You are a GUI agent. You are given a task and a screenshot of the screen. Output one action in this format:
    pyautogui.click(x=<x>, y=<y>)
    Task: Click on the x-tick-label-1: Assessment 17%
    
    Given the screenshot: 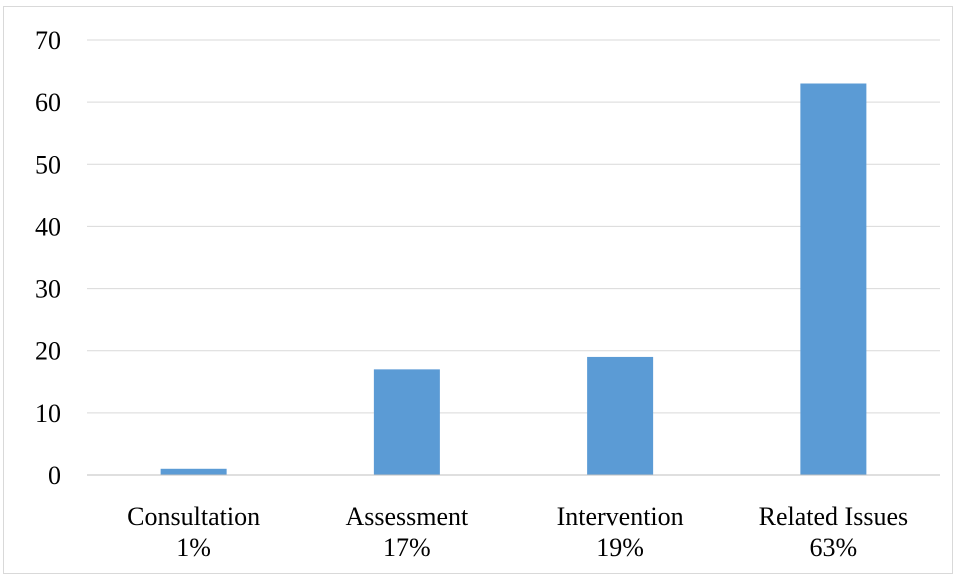 What is the action you would take?
    pyautogui.click(x=407, y=532)
    